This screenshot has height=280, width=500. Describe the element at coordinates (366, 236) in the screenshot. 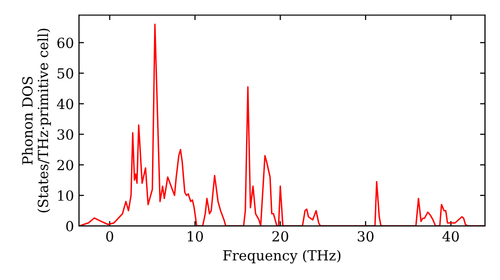

I see `x-tick-label: 30` at that location.